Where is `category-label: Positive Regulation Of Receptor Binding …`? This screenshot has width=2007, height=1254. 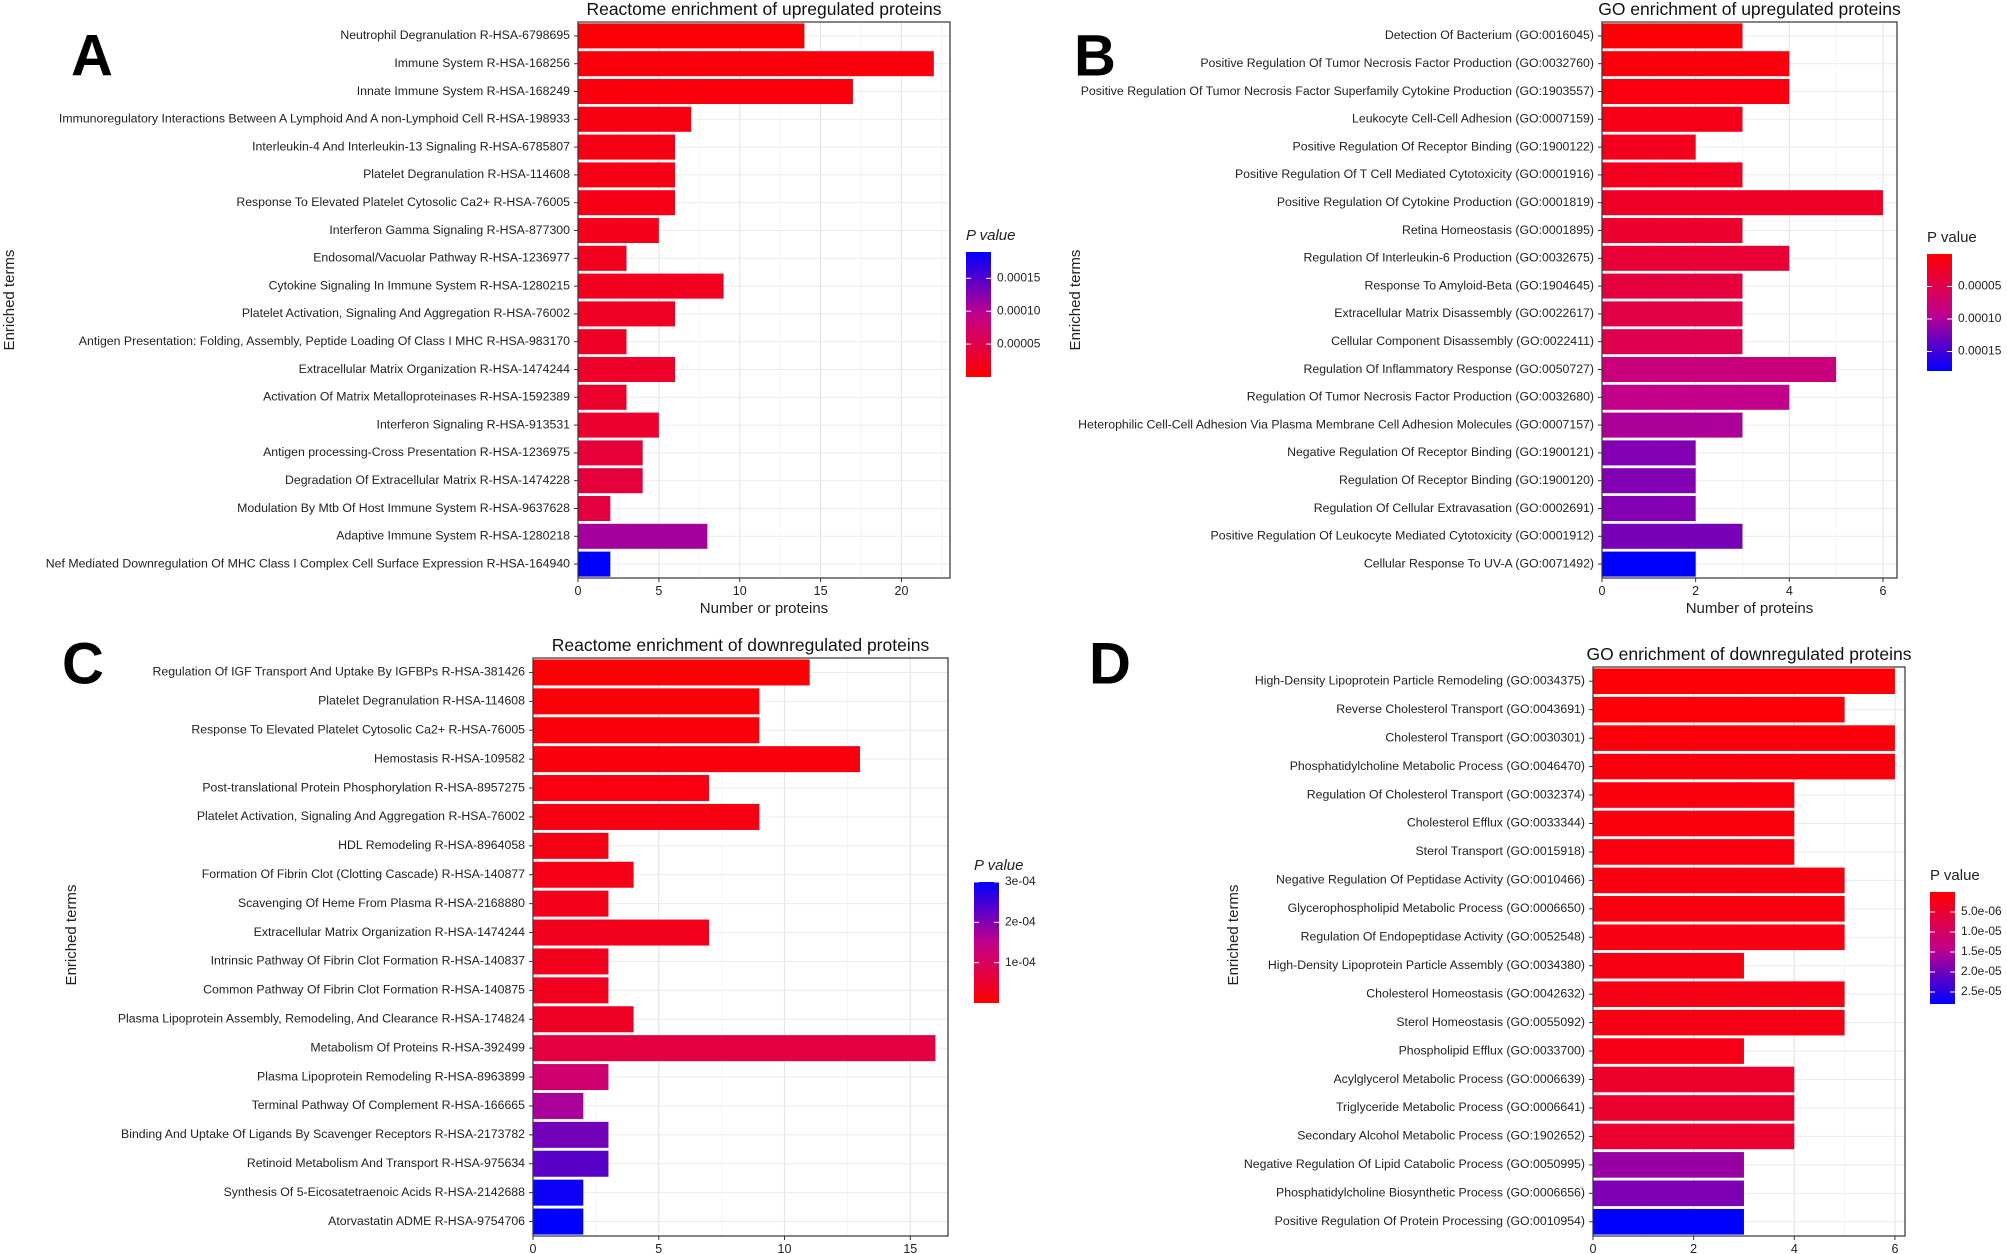
category-label: Positive Regulation Of Receptor Binding … is located at coordinates (1443, 146).